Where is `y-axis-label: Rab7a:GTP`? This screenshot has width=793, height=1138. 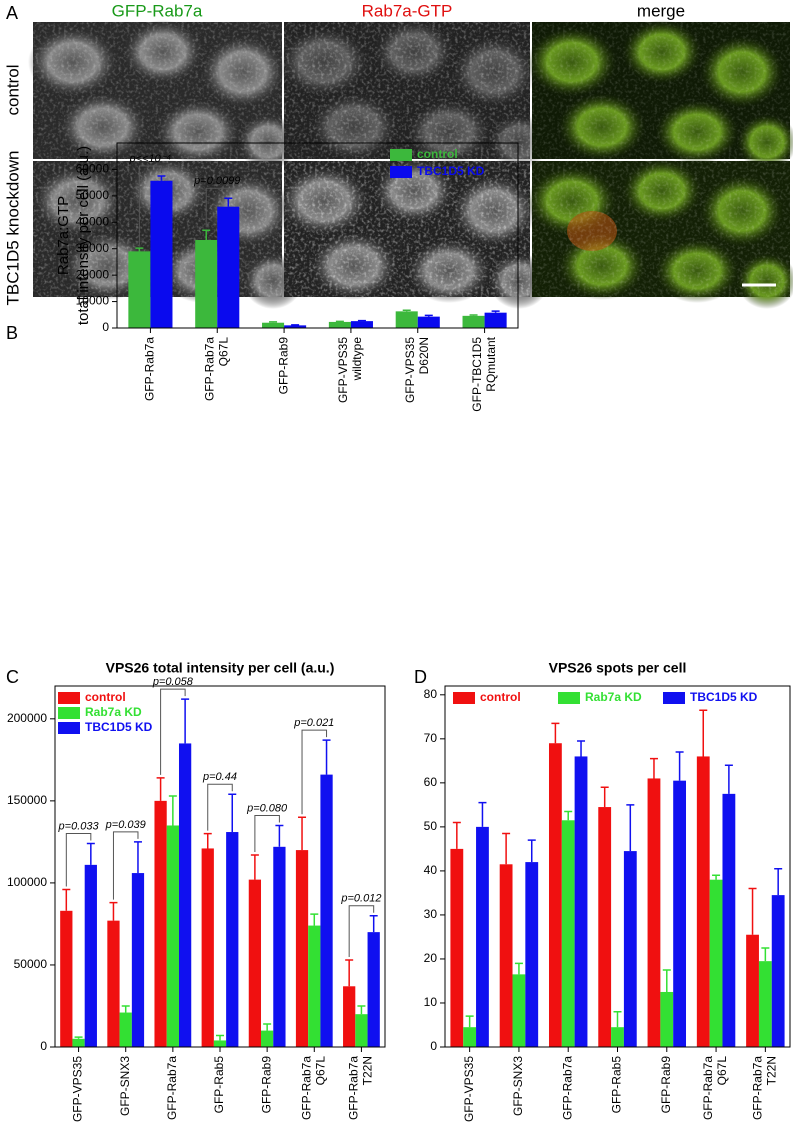
y-axis-label: Rab7a:GTP is located at coordinates (63, 235).